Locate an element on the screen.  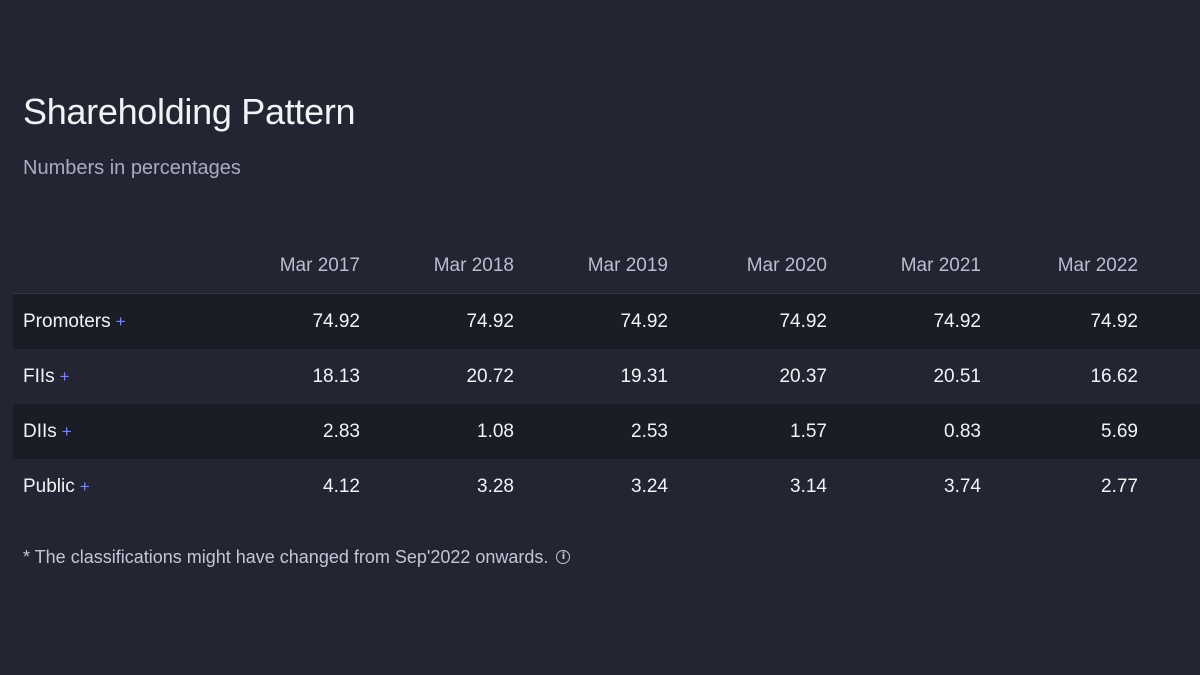
table-cell: 4.12 is located at coordinates (341, 486).